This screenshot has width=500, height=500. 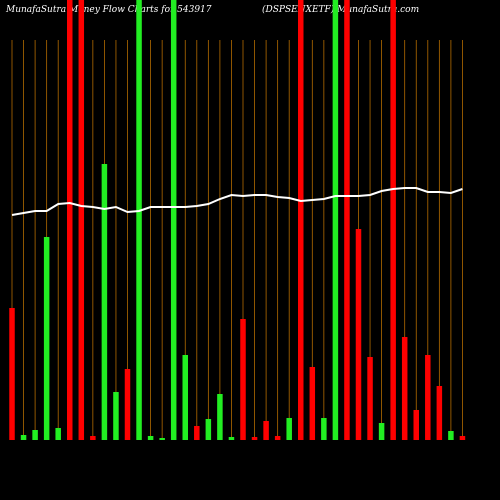 I want to click on line-layer, so click(x=237, y=201).